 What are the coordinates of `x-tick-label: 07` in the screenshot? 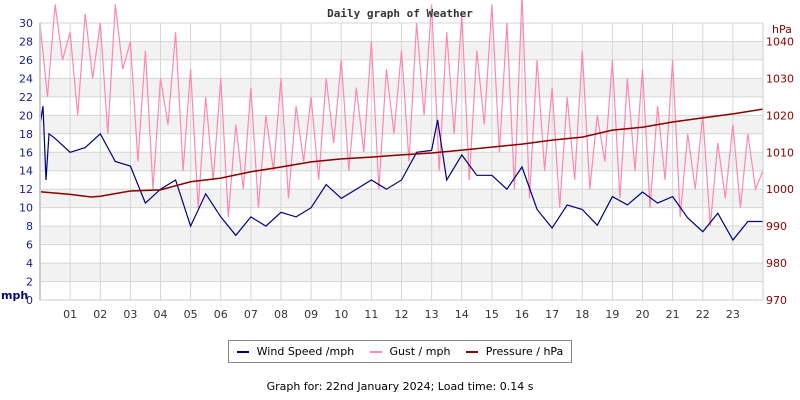 It's located at (251, 314).